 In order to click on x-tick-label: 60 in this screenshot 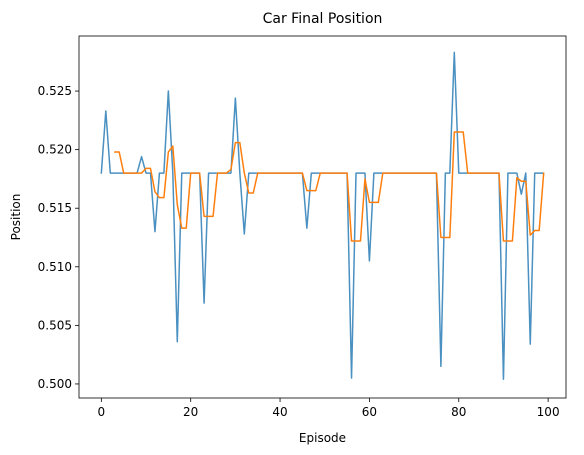, I will do `click(369, 412)`.